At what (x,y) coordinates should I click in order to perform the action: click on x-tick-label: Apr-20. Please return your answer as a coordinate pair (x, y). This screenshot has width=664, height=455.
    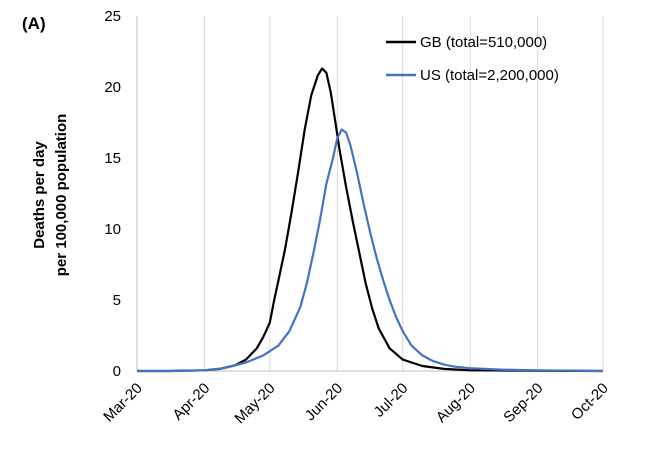
    Looking at the image, I should click on (191, 402).